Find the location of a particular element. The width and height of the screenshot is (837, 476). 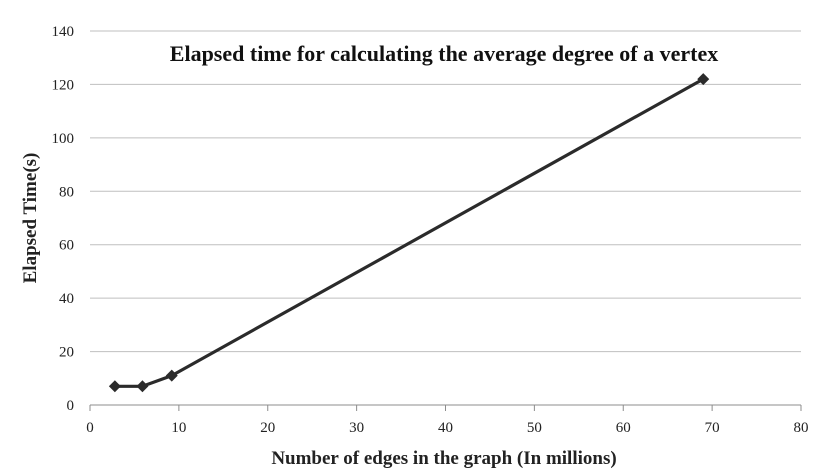

x-tick-label: 30 is located at coordinates (356, 428).